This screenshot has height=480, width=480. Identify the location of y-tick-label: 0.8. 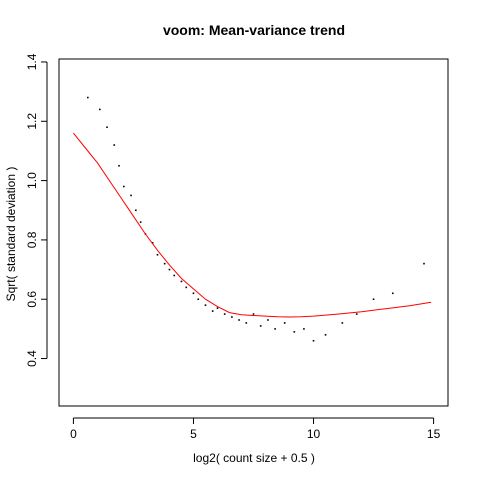
(32, 239).